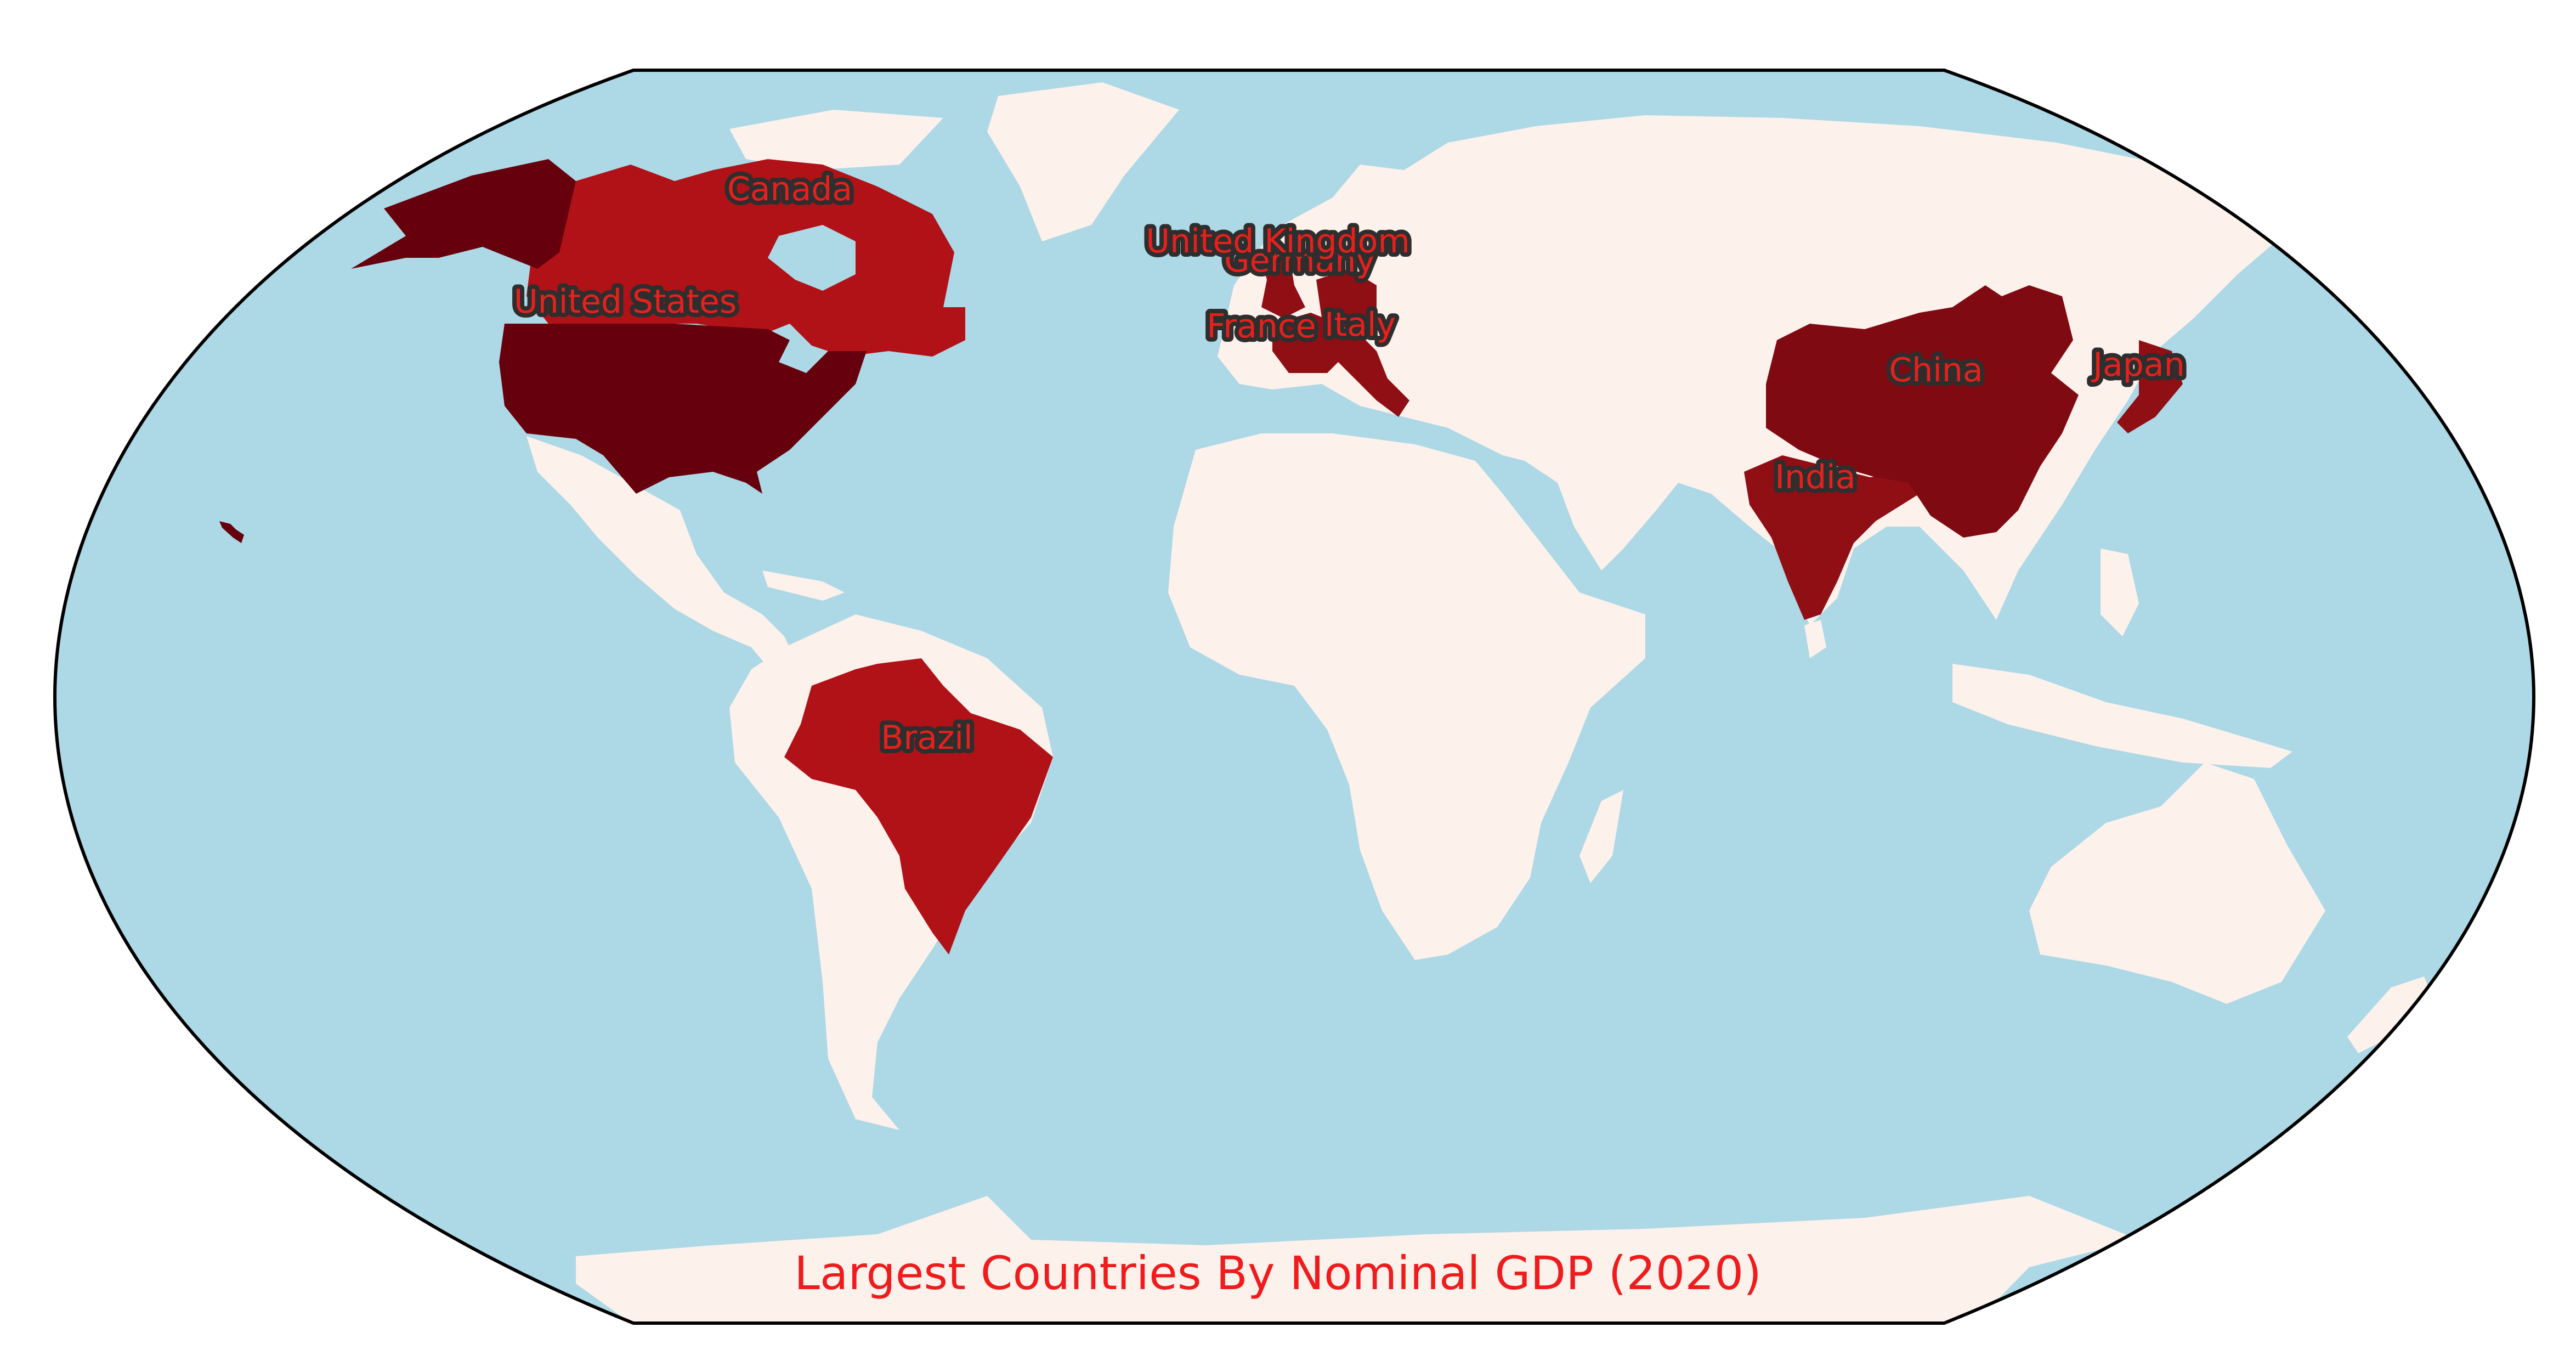 The width and height of the screenshot is (2576, 1361). What do you see at coordinates (2120, 592) in the screenshot?
I see `land-philippines` at bounding box center [2120, 592].